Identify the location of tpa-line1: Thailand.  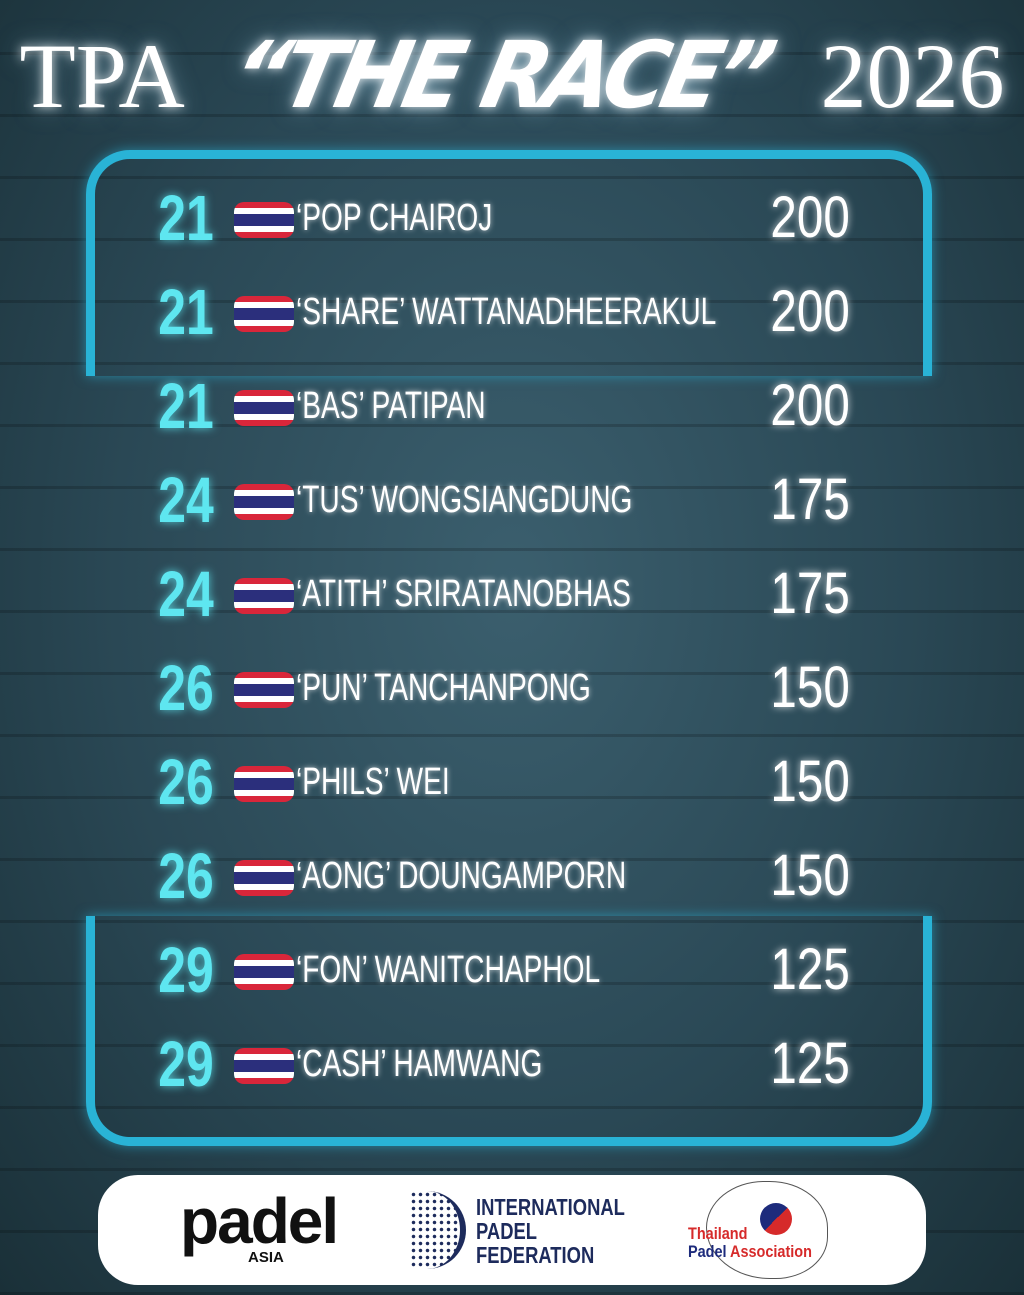
(718, 1233).